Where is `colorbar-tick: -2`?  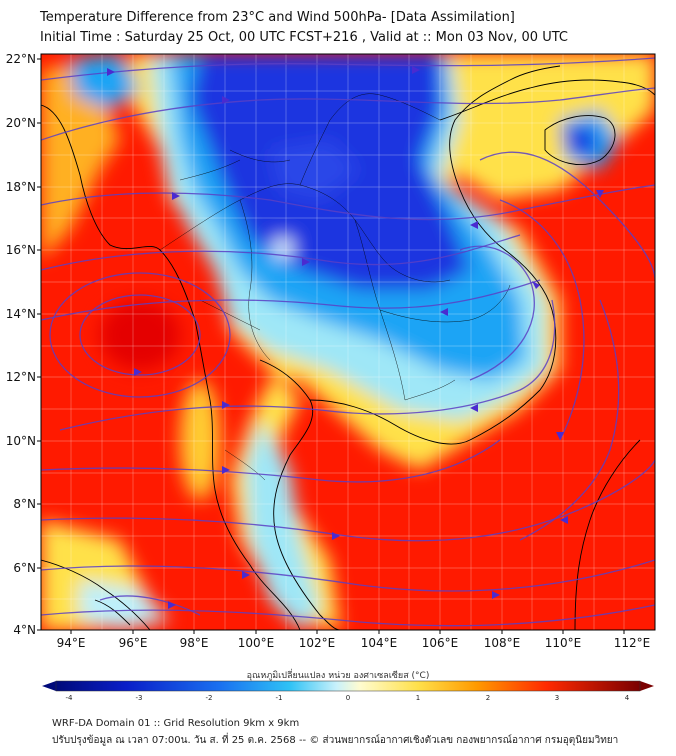
colorbar-tick: -2 is located at coordinates (209, 698).